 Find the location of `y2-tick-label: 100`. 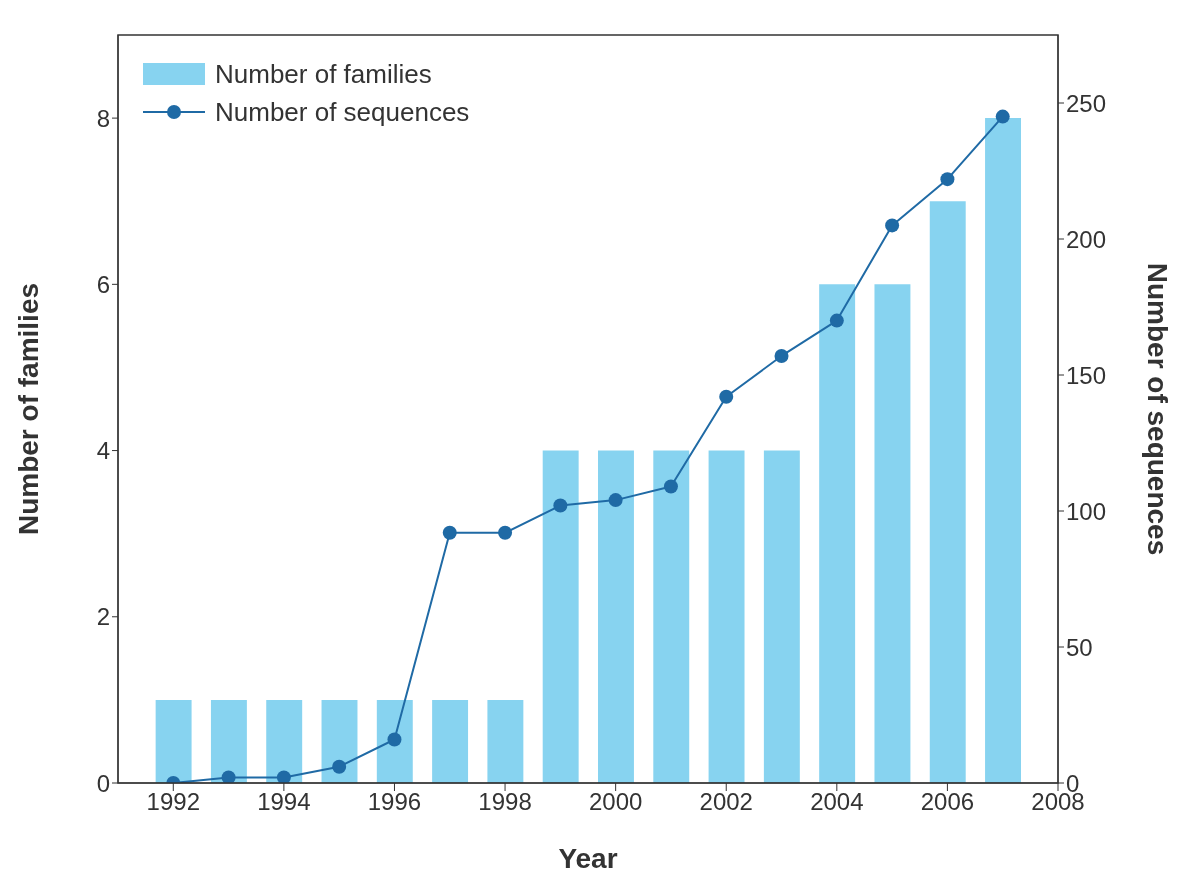

y2-tick-label: 100 is located at coordinates (1086, 511).